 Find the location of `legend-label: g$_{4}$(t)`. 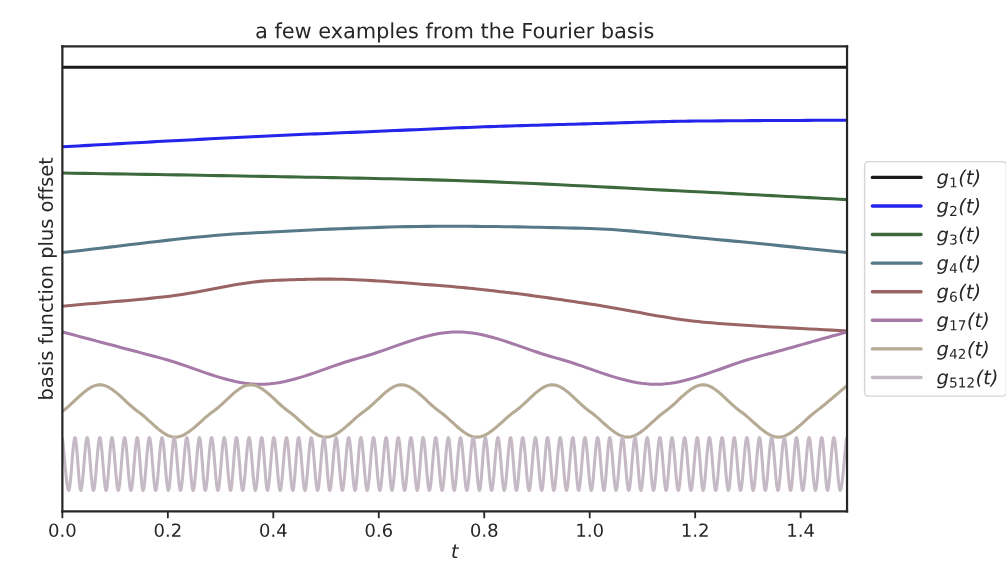

legend-label: g$_{4}$(t) is located at coordinates (958, 264).